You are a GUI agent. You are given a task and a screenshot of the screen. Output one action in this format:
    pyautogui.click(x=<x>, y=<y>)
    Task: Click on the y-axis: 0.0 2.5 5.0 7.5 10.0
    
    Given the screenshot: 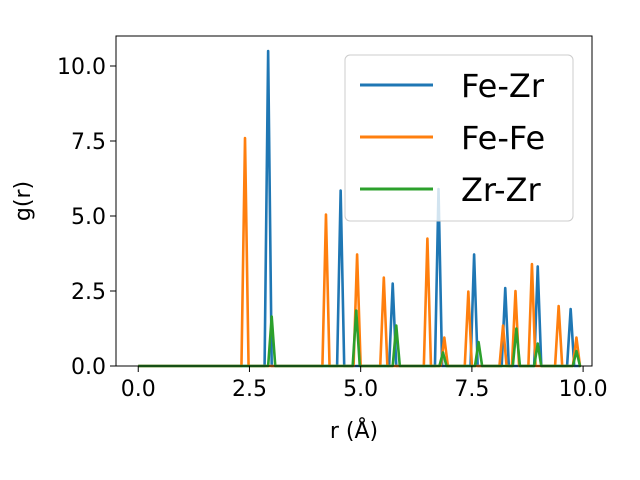 What is the action you would take?
    pyautogui.click(x=86, y=217)
    